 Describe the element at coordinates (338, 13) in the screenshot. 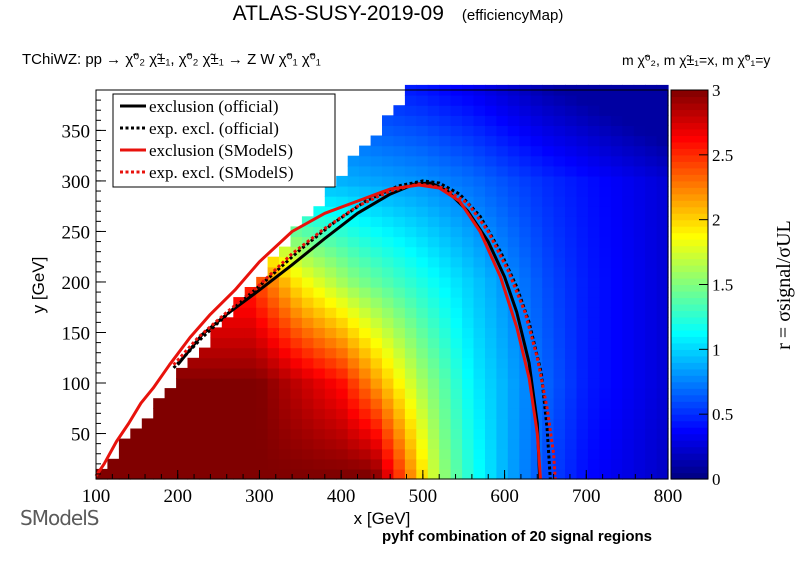

I see `title-text: ATLAS-SUSY-2019-09` at that location.